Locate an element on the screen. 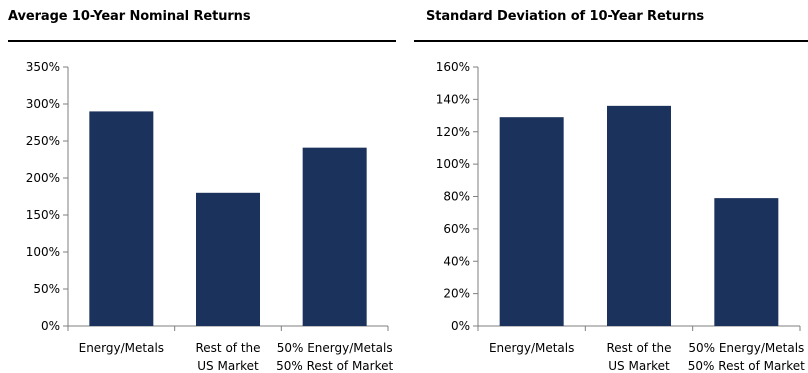 Image resolution: width=808 pixels, height=373 pixels. y-tick-label: 120% is located at coordinates (453, 132).